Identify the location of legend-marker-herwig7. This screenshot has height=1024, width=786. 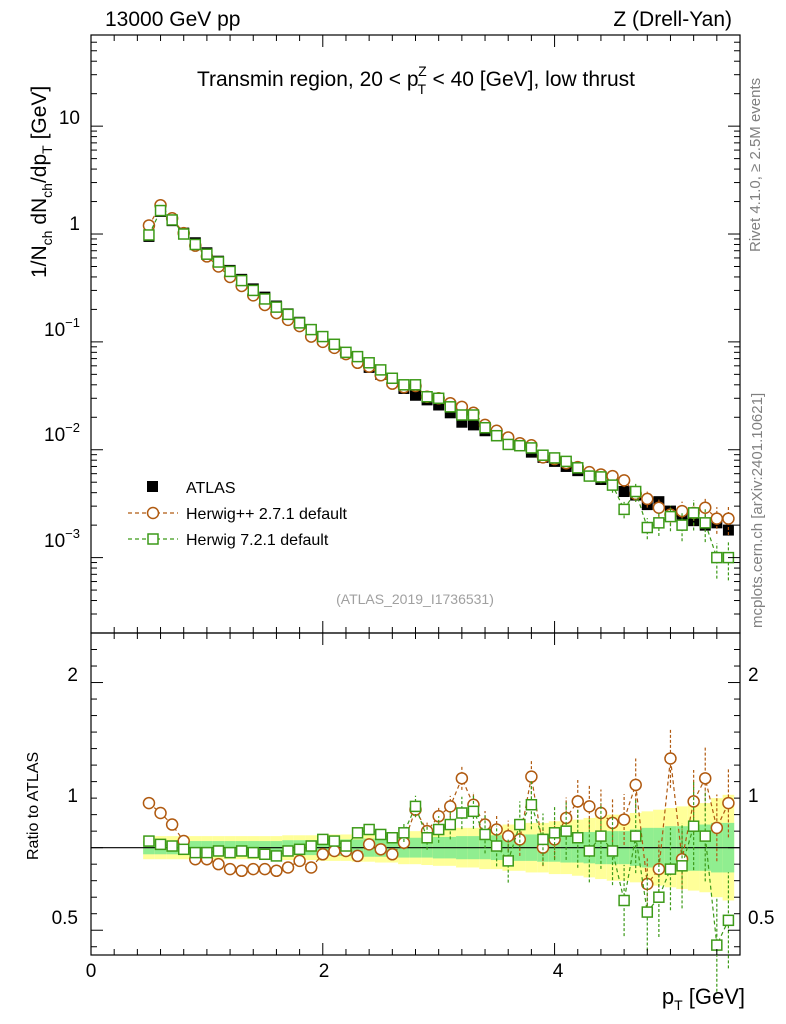
(153, 539).